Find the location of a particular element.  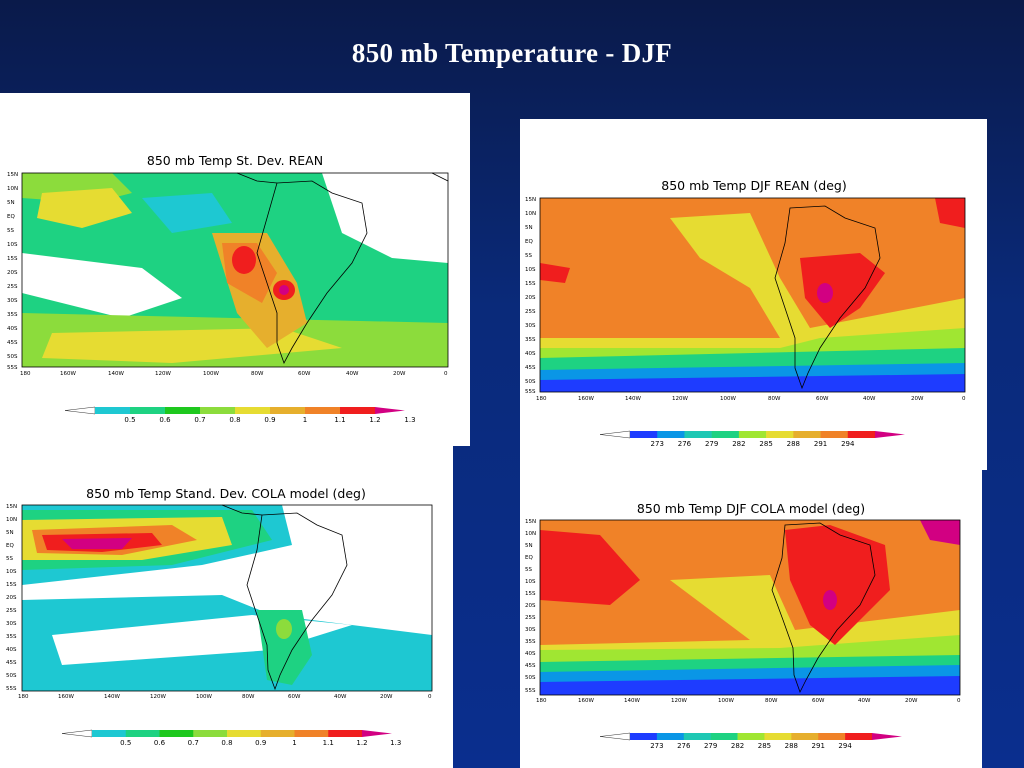

slide-title: 850 mb Temperature - DJF is located at coordinates (512, 53).